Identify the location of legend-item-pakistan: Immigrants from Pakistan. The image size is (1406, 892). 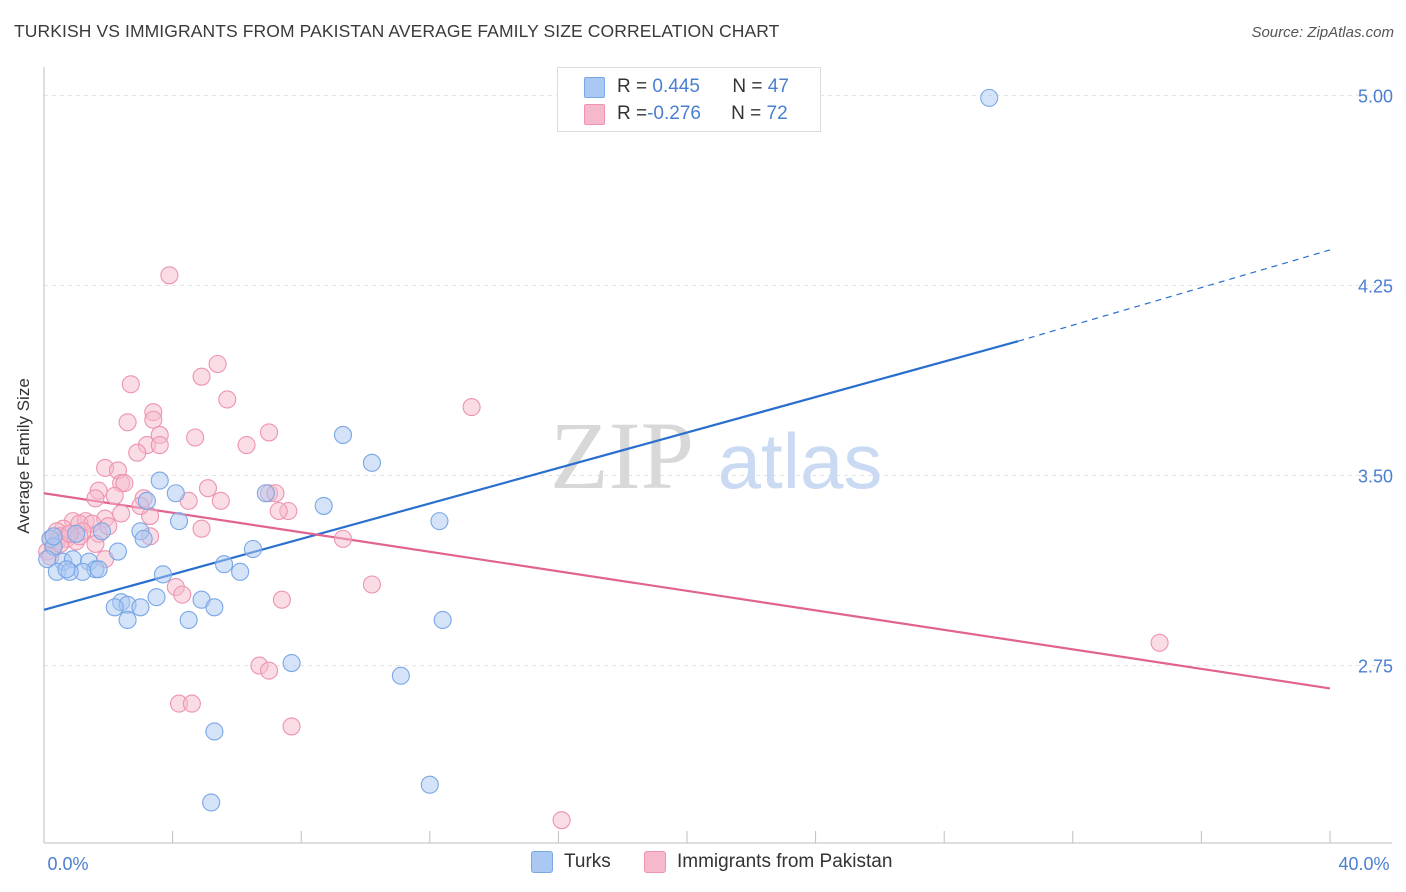
(768, 862).